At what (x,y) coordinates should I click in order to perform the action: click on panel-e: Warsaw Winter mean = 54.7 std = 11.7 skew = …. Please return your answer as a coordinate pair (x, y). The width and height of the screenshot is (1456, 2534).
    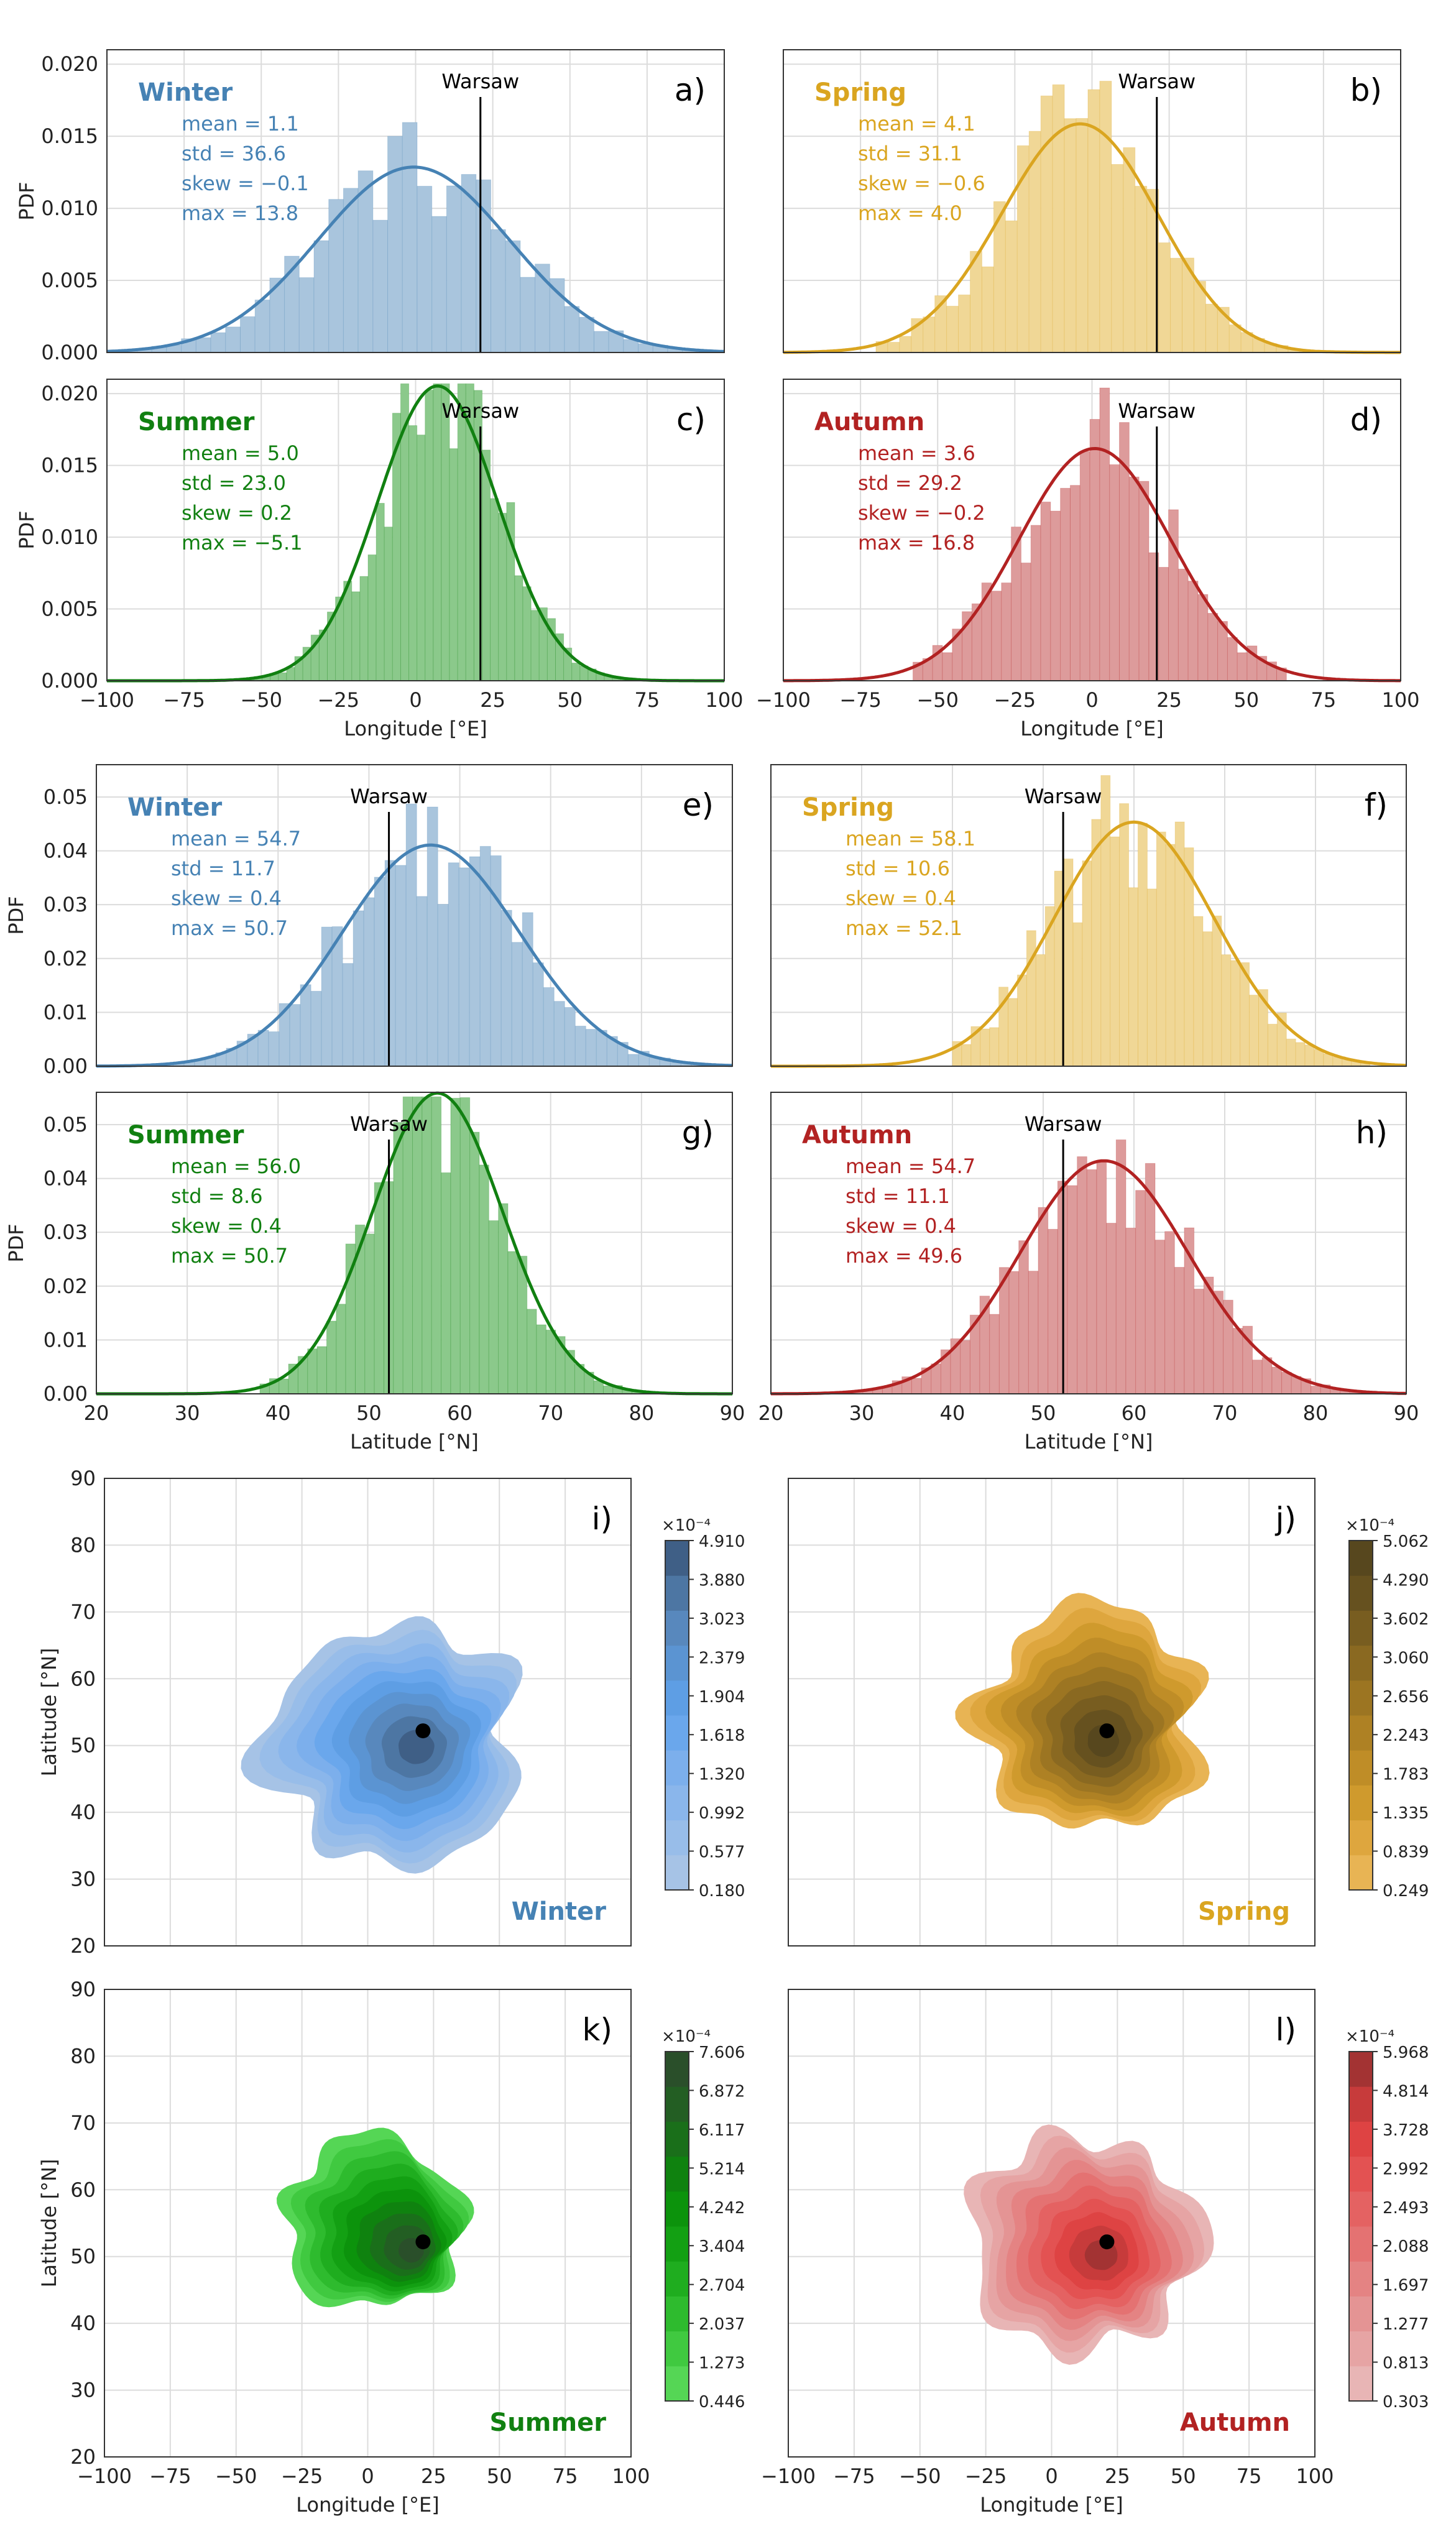
    Looking at the image, I should click on (368, 921).